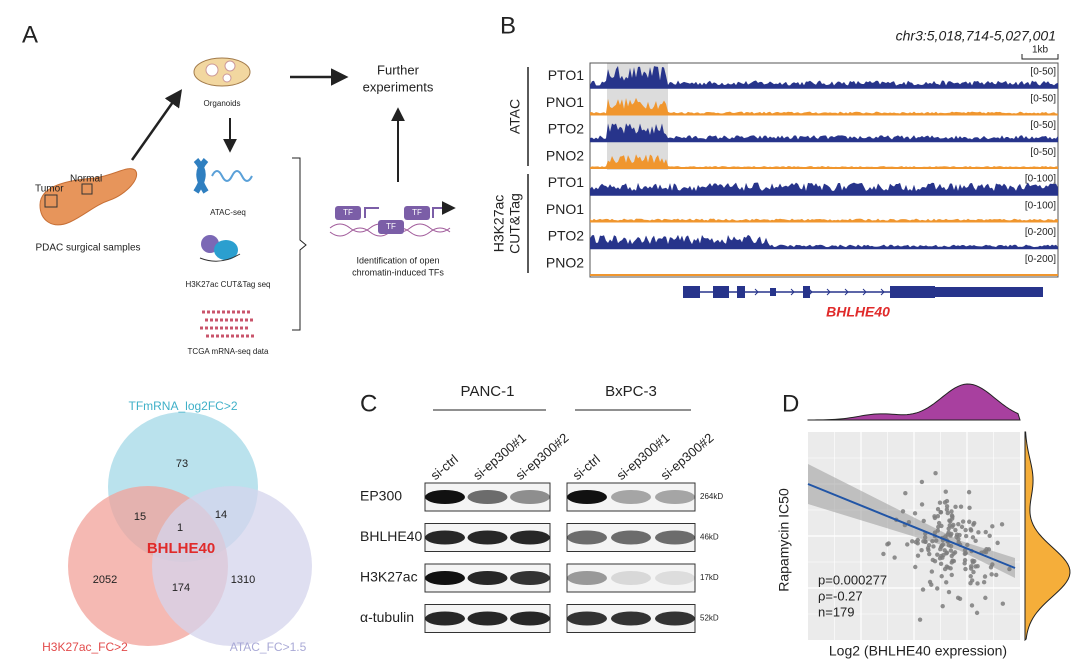  I want to click on lane-label: si-ctrl, so click(586, 467).